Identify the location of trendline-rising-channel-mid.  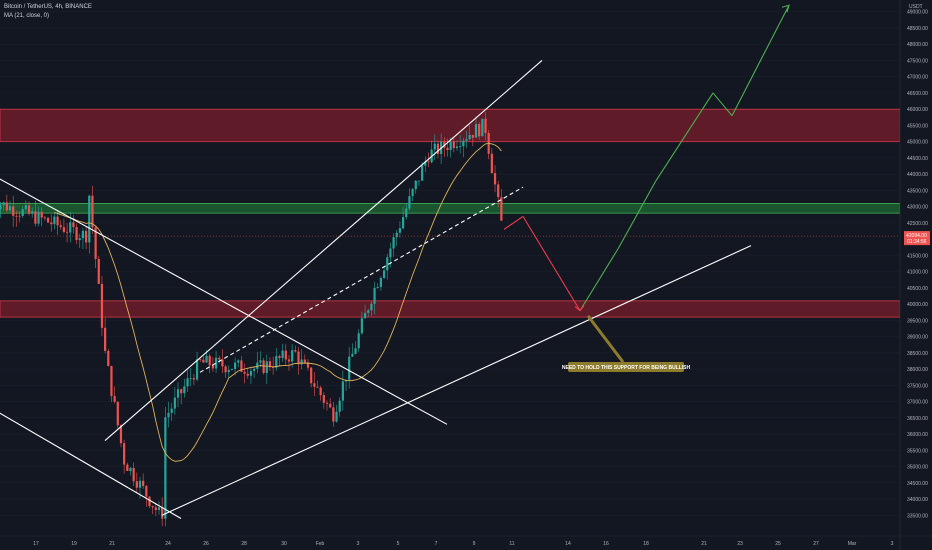
(361, 279).